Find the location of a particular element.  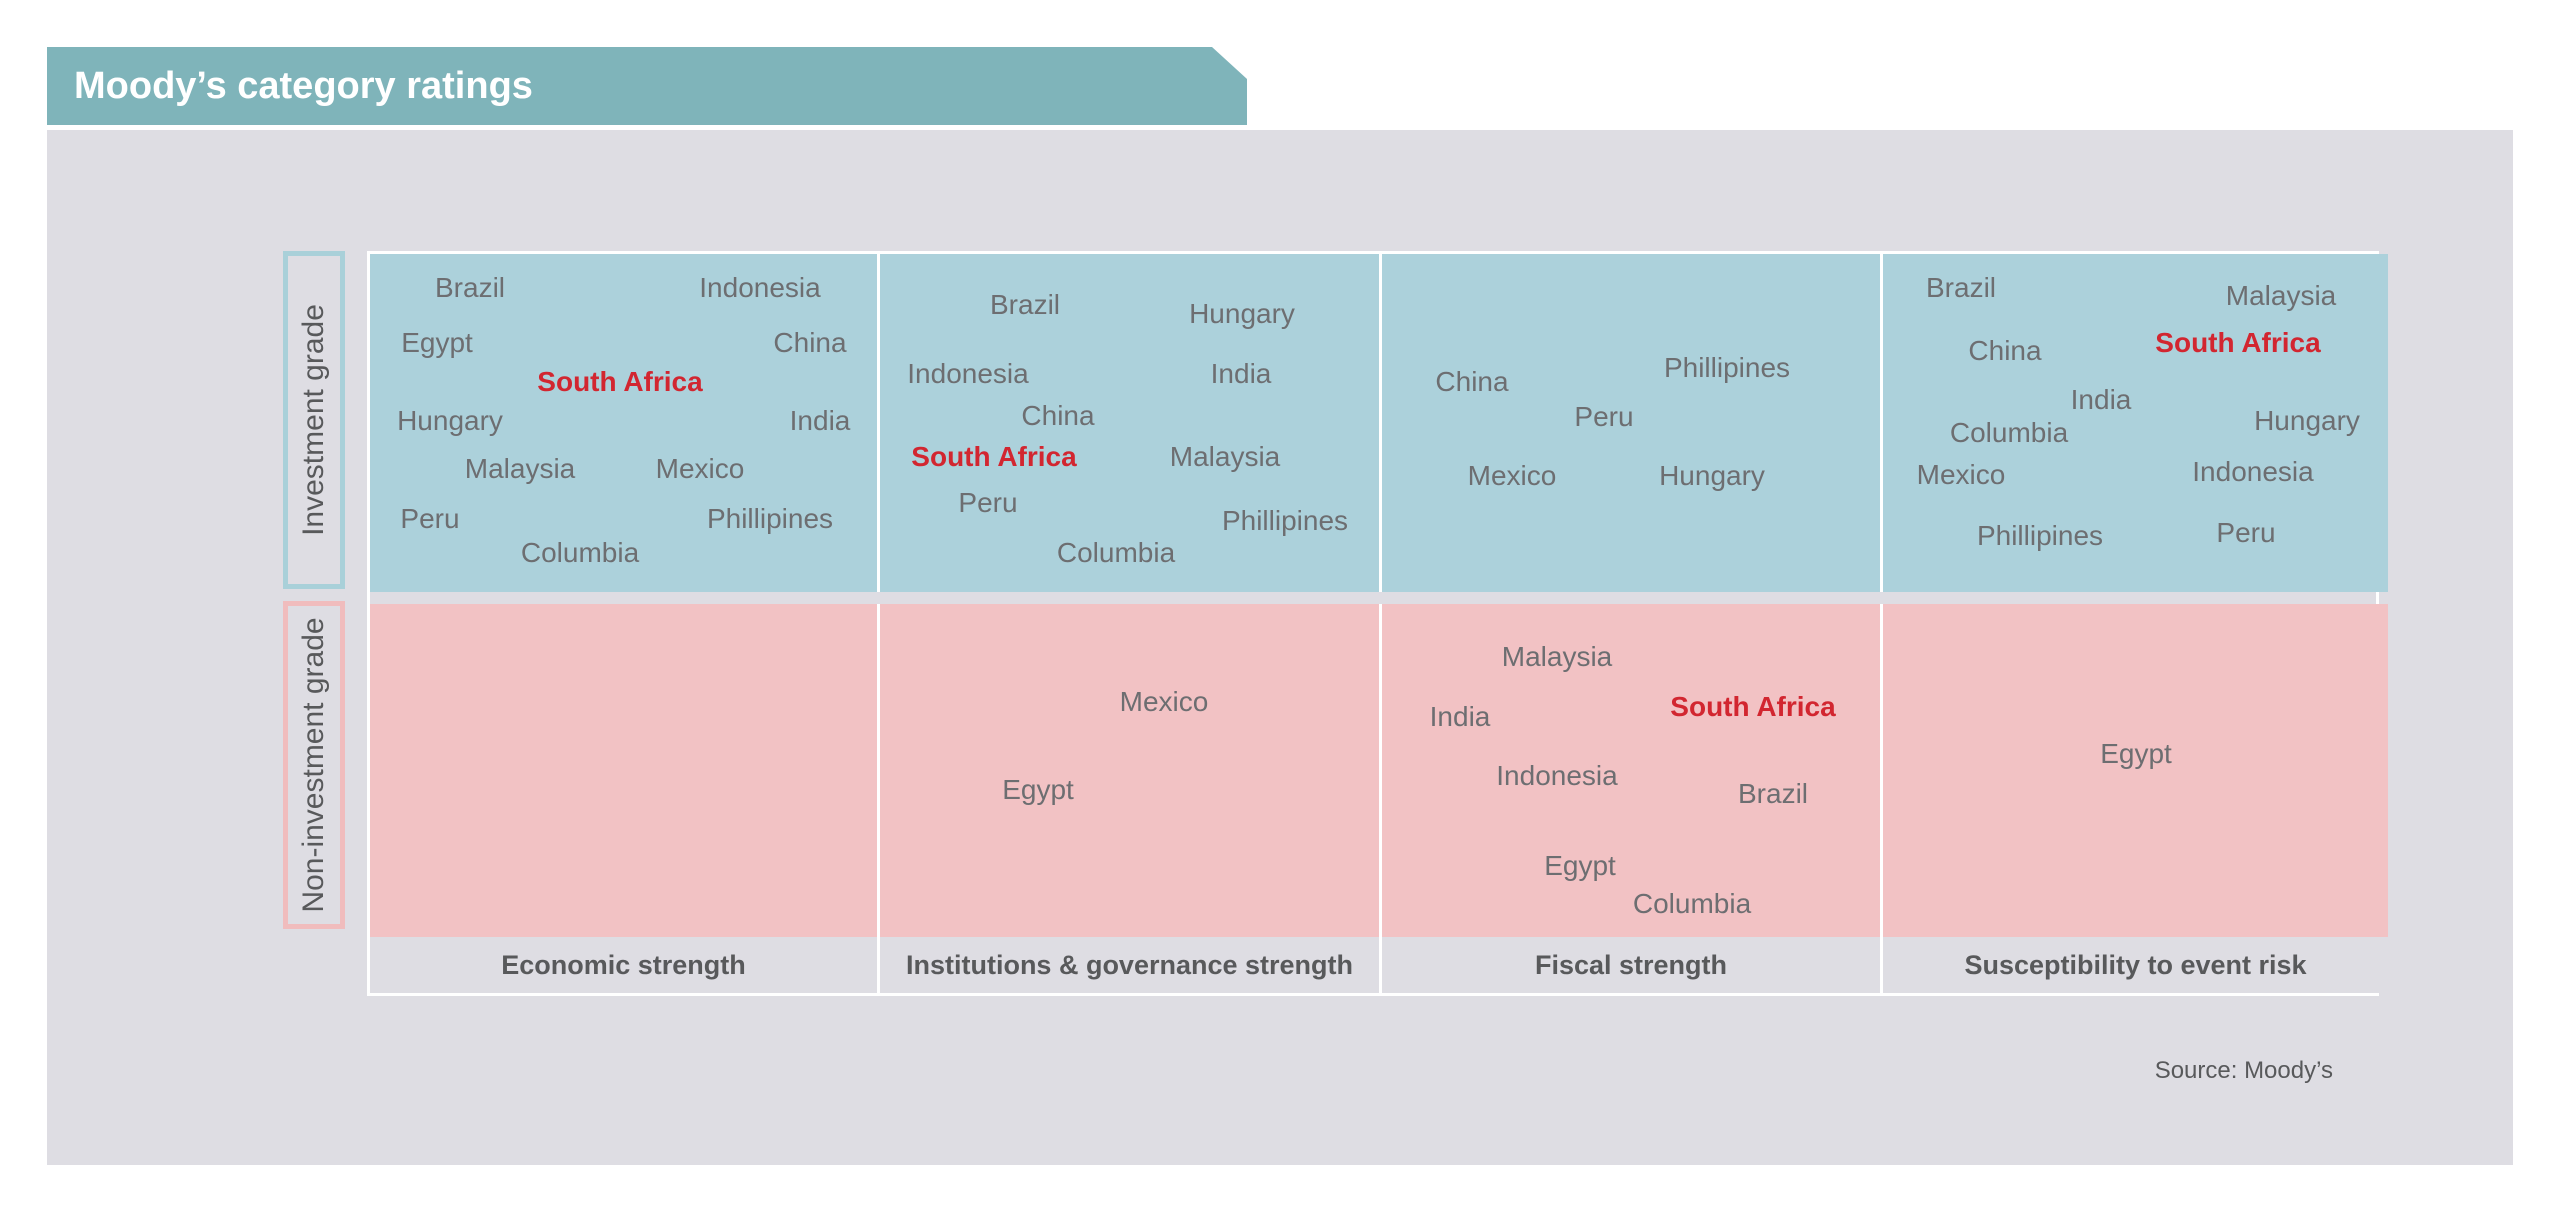

category-label-susceptibility-to-event-risk: Susceptibility to event risk is located at coordinates (2135, 965).